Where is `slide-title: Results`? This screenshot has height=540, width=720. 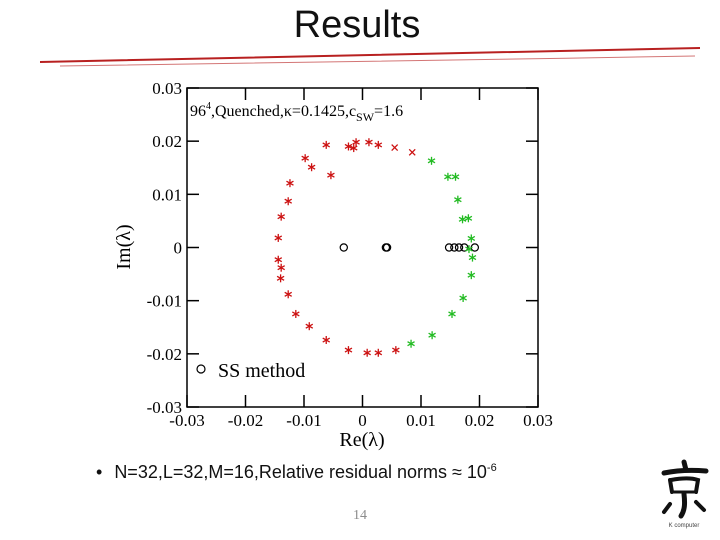 slide-title: Results is located at coordinates (357, 25).